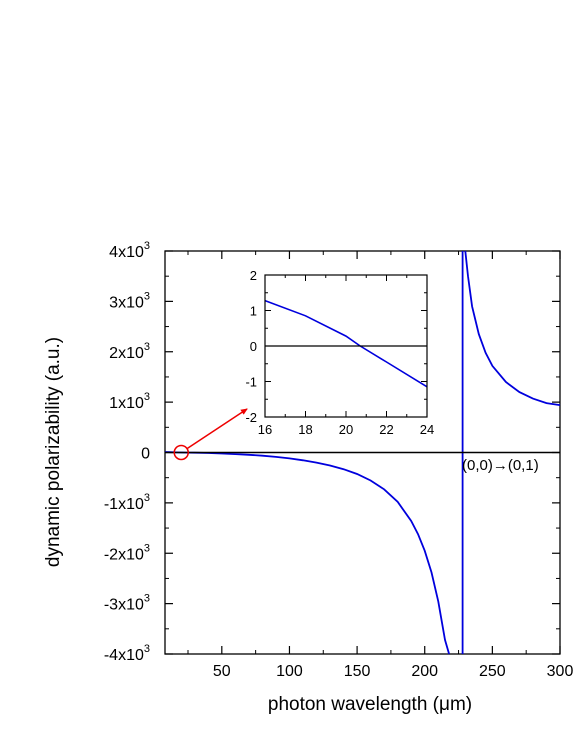 This screenshot has width=581, height=752. Describe the element at coordinates (129, 351) in the screenshot. I see `y-tick-label: 2x10³` at that location.